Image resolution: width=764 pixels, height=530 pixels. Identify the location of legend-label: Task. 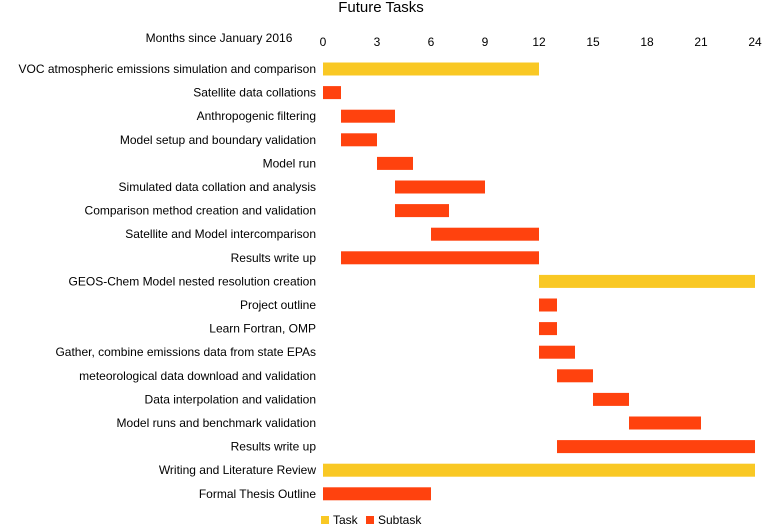
(346, 520).